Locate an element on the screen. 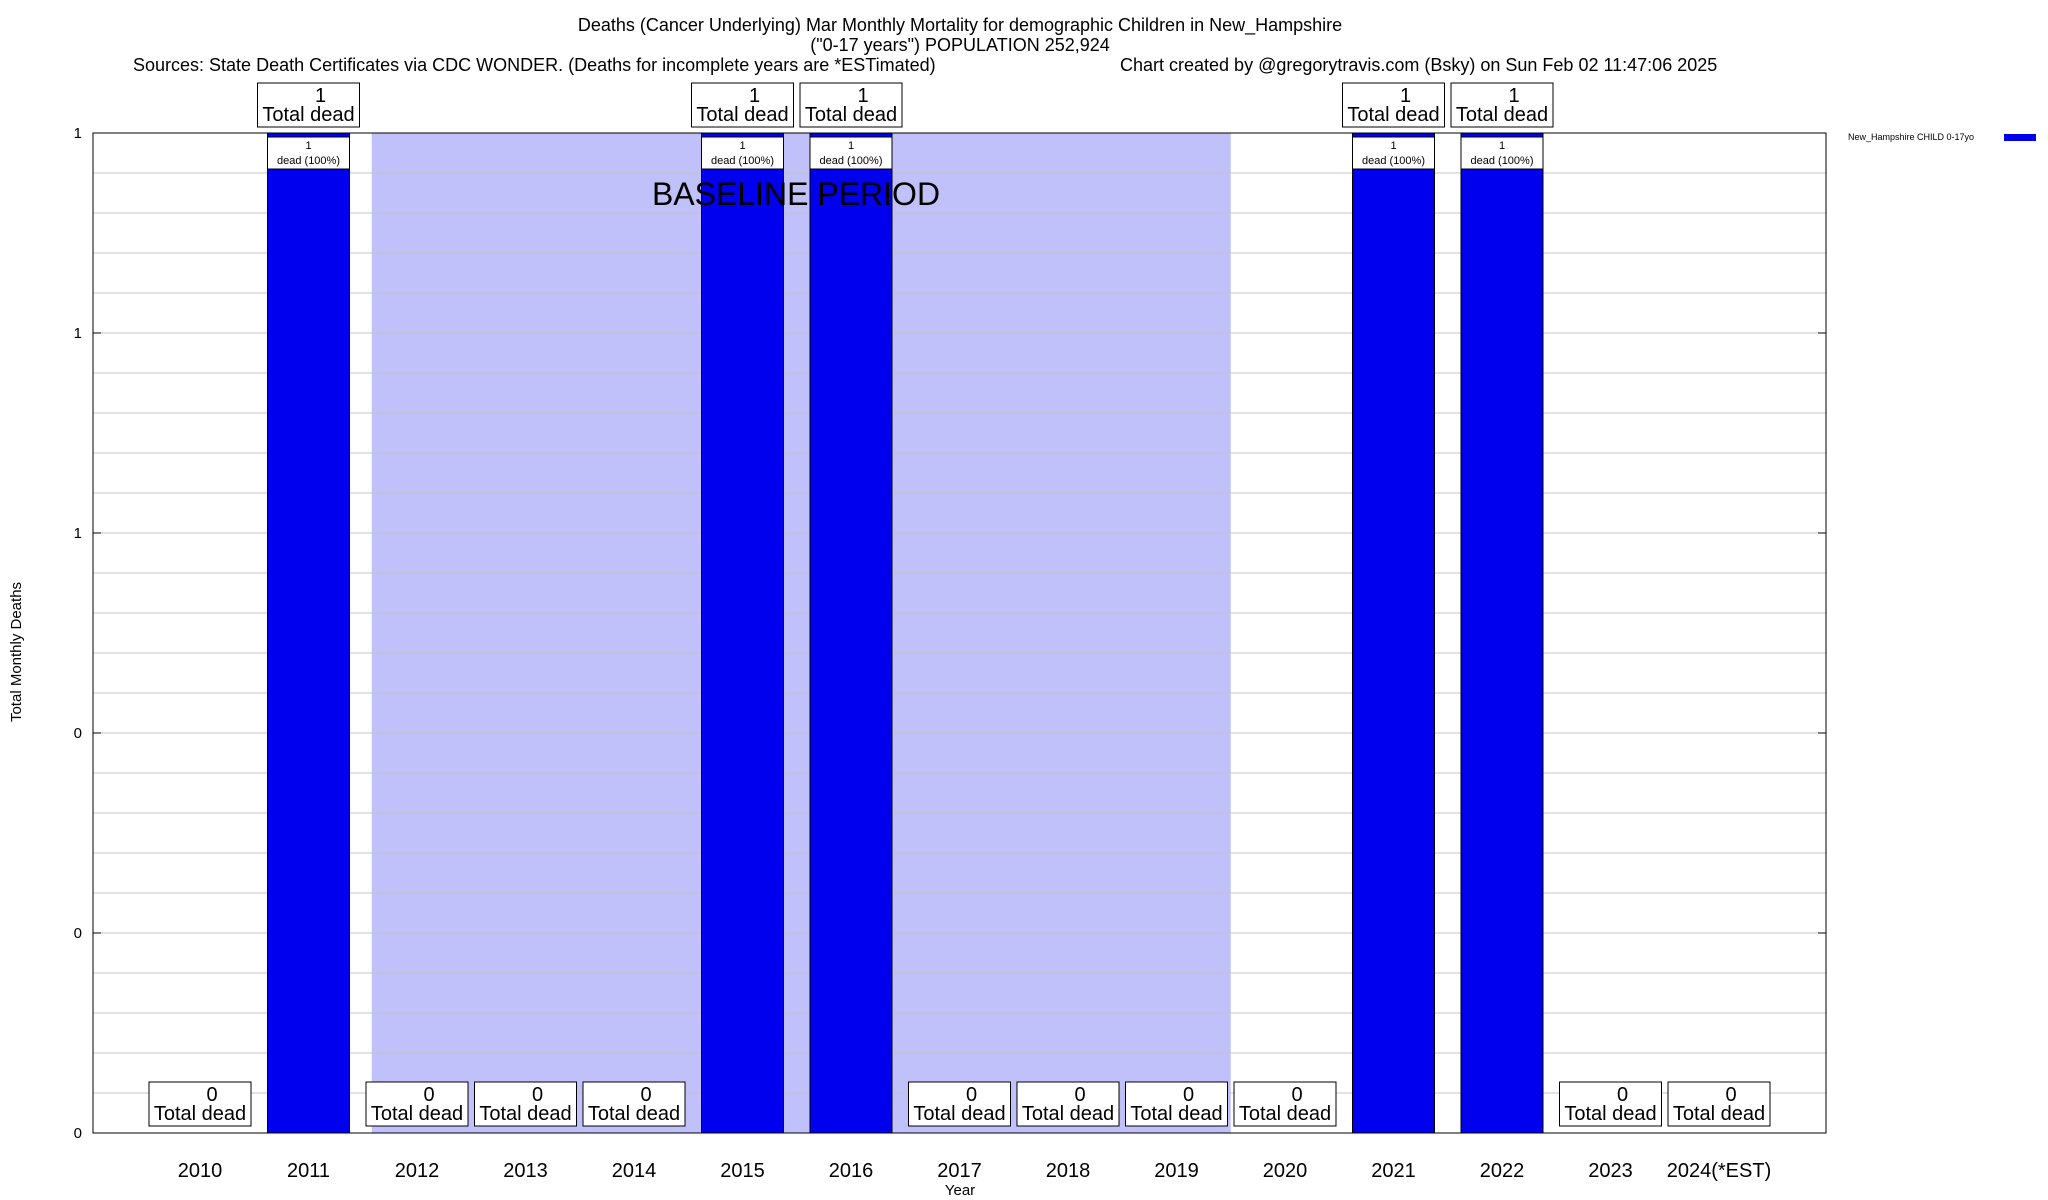 Image resolution: width=2048 pixels, height=1200 pixels. x-tick-label: 2024(*EST) is located at coordinates (1719, 1171).